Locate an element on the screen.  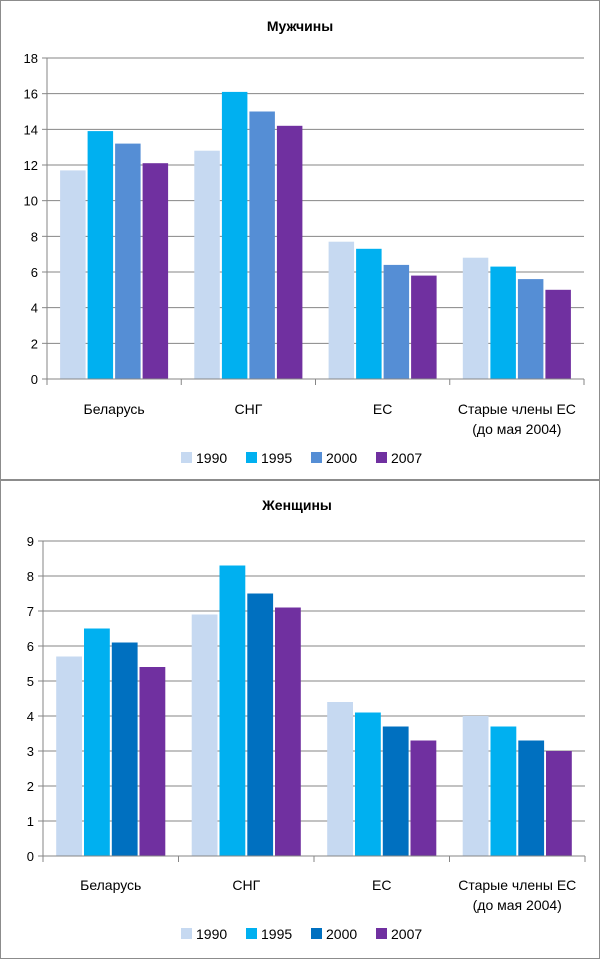
y-tick-label: 3 is located at coordinates (30, 751).